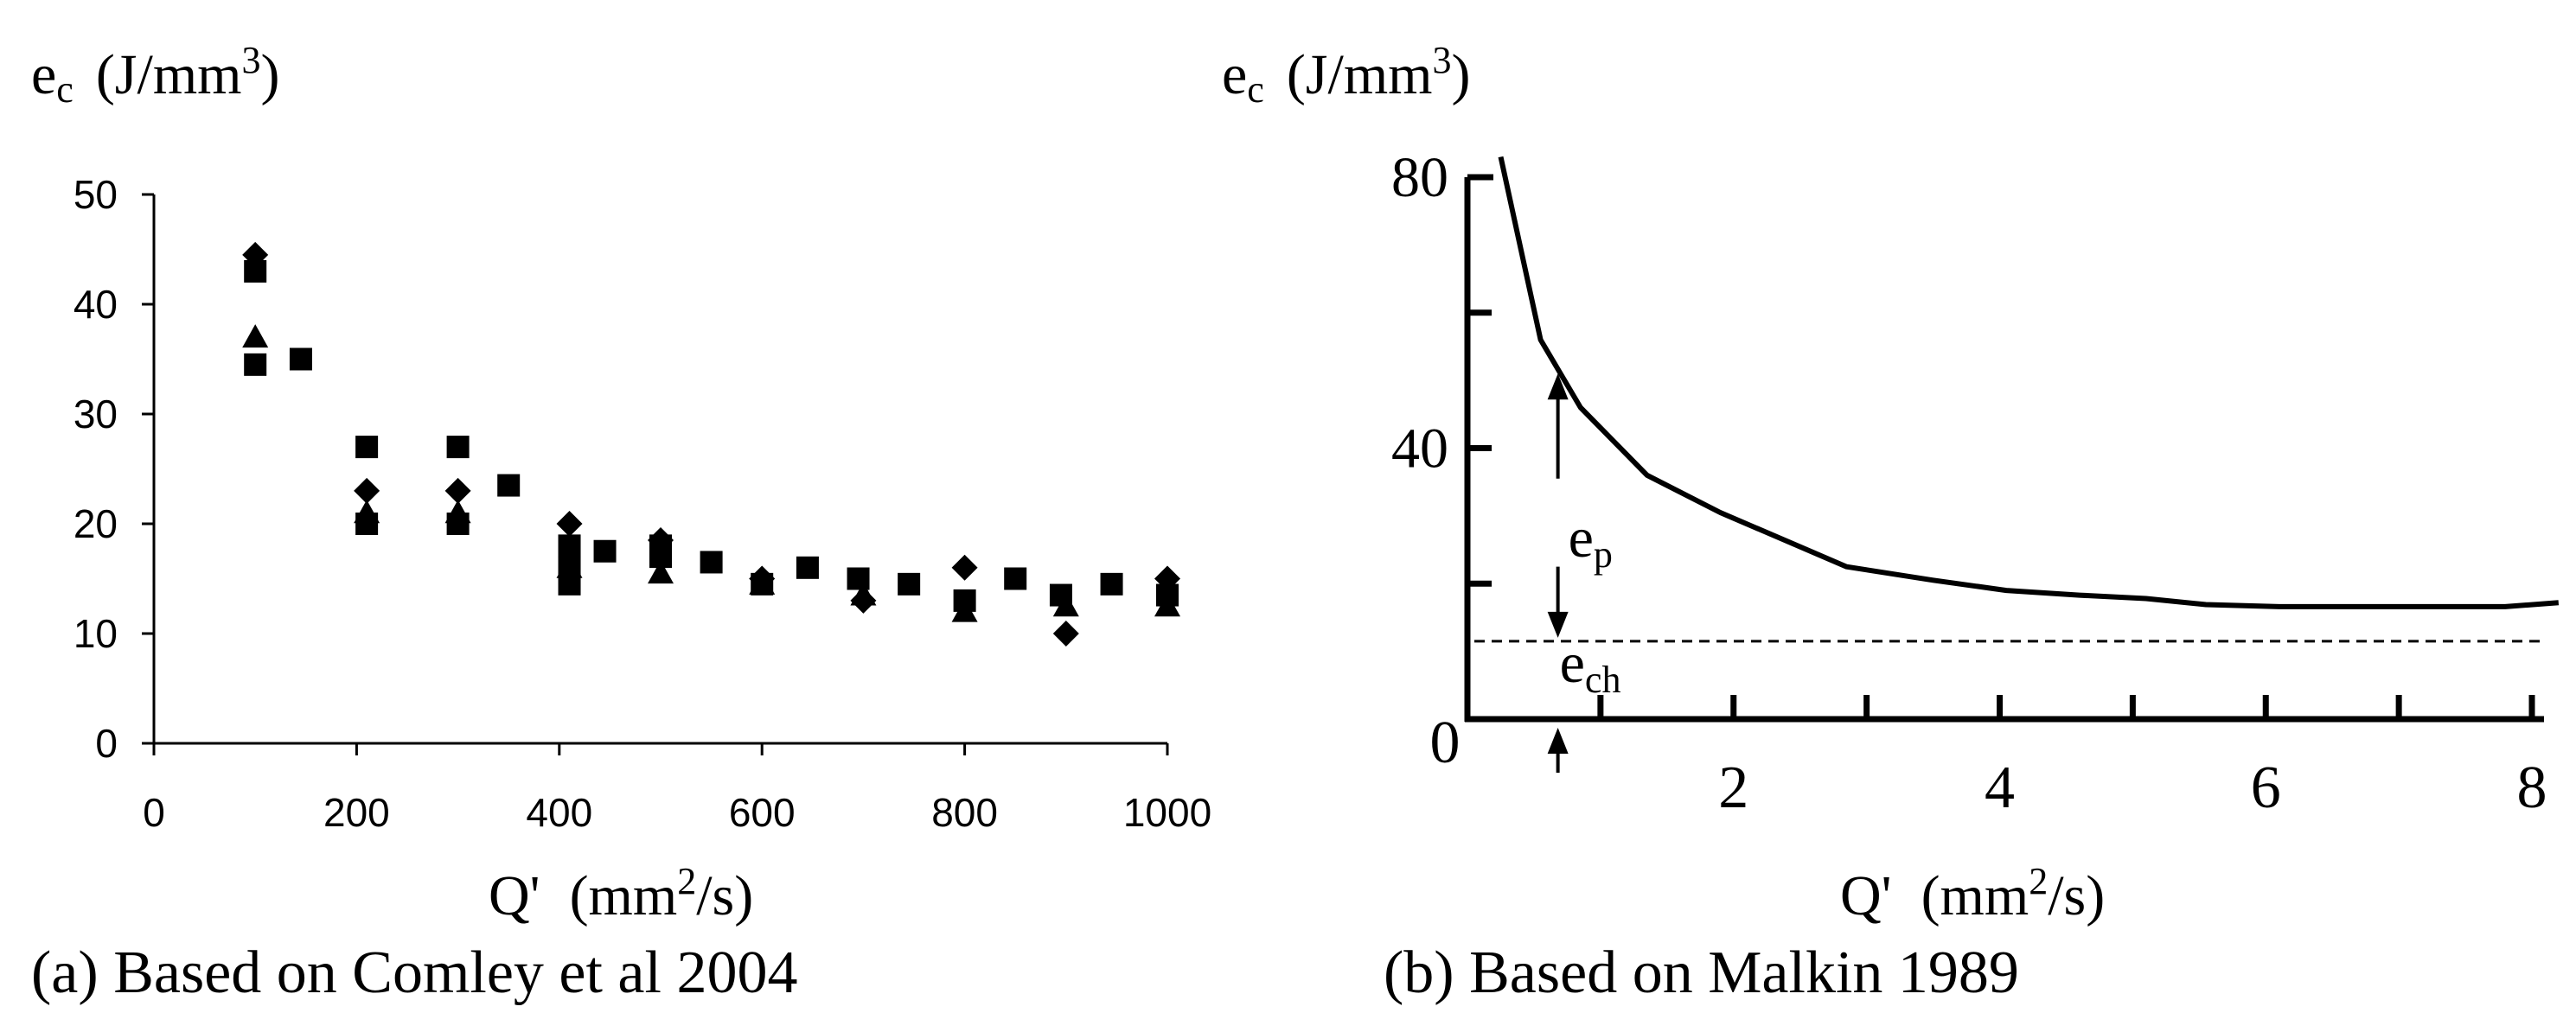  I want to click on chart-a-x-unit-close: /s), so click(724, 895).